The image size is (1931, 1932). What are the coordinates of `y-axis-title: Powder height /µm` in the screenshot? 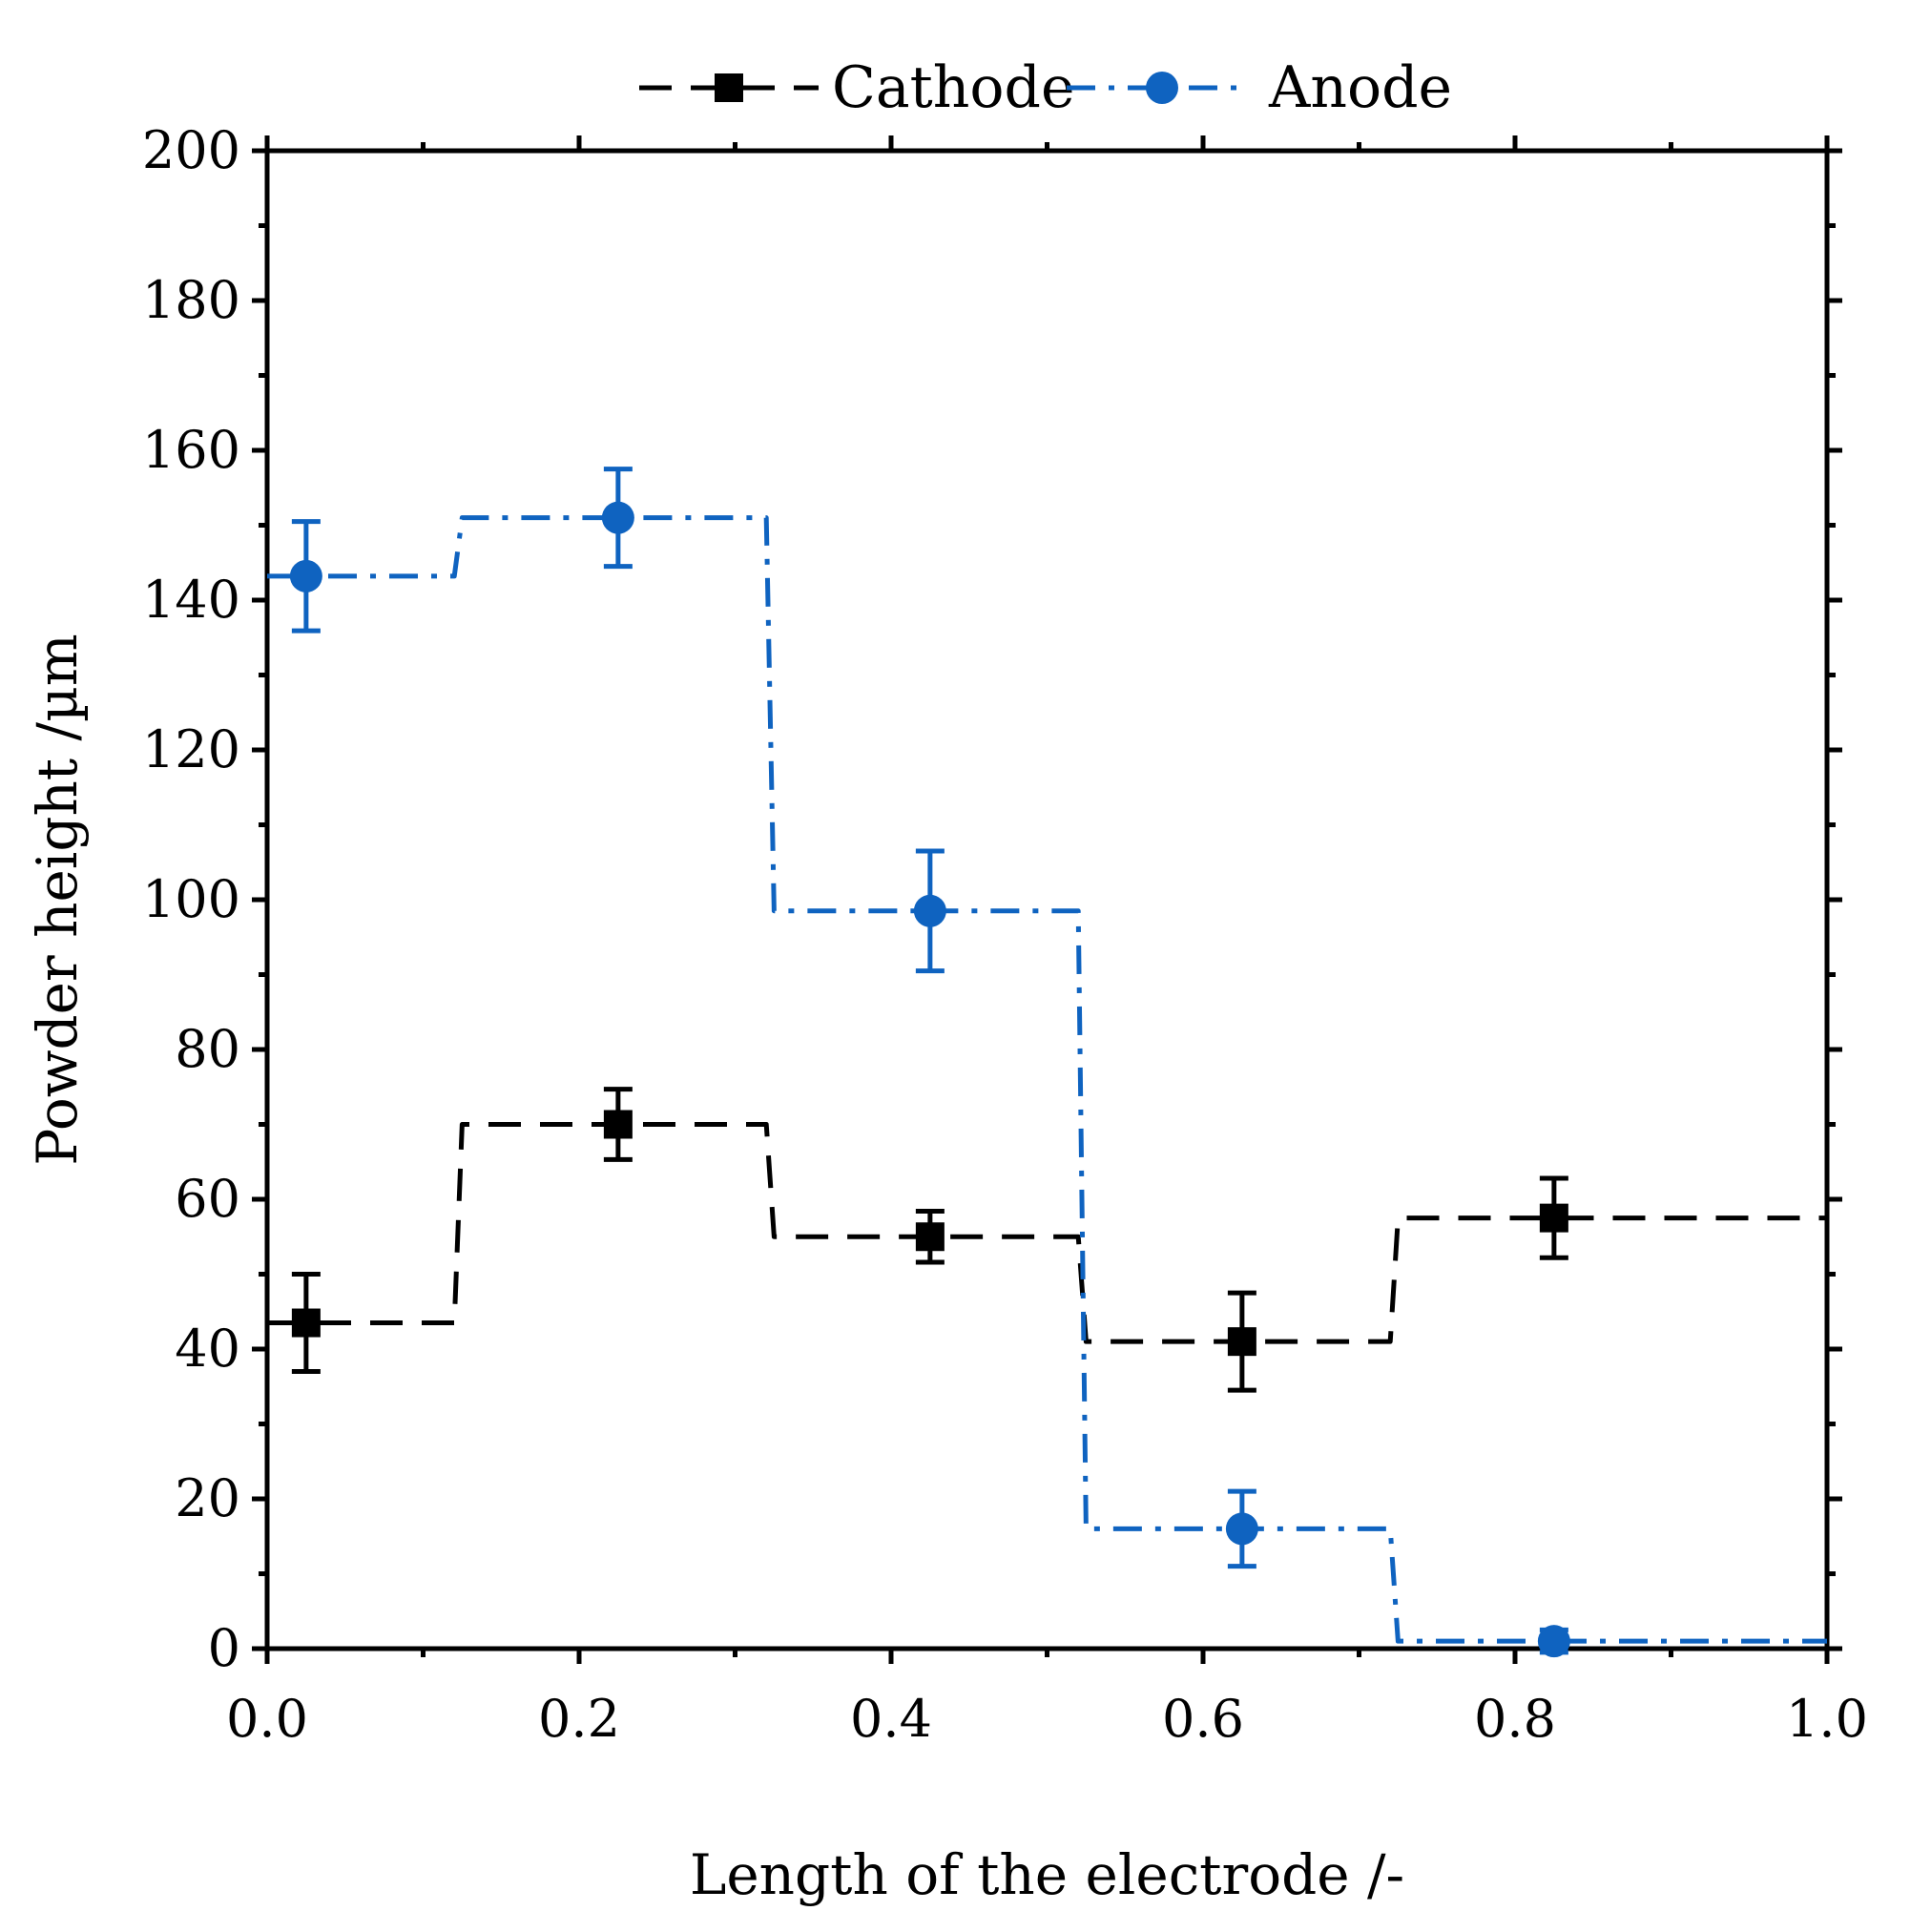 It's located at (57, 900).